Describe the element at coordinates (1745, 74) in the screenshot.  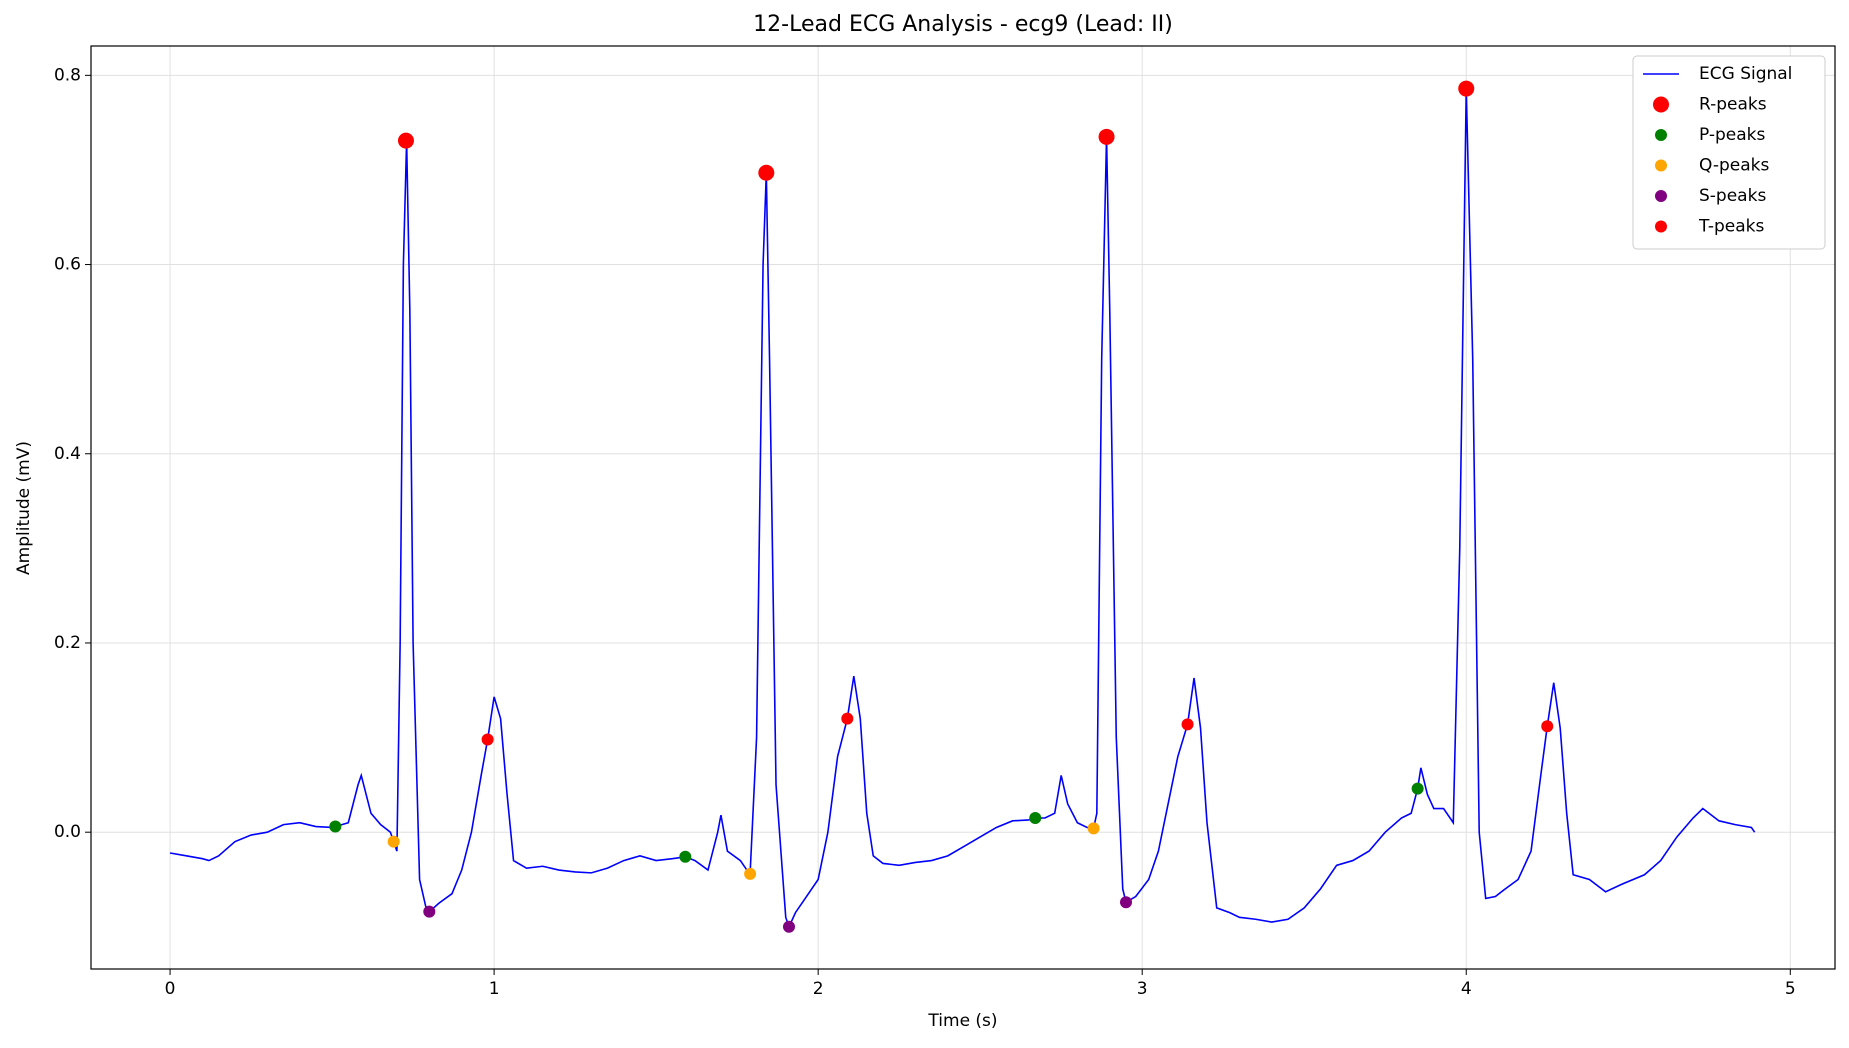
I see `legend-label: ECG Signal` at that location.